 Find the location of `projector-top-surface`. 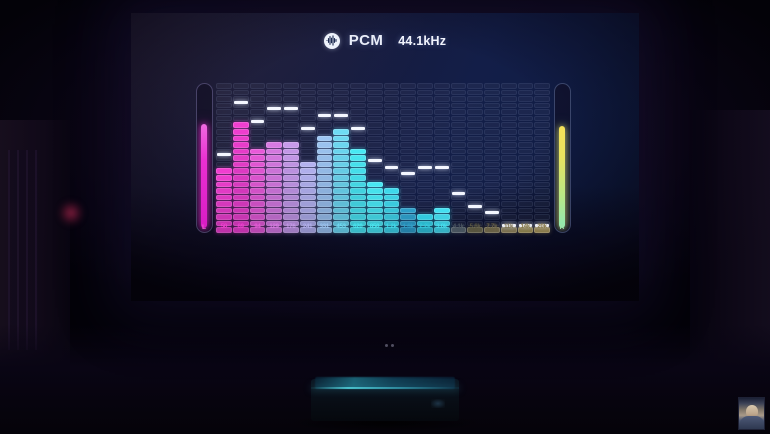

projector-top-surface is located at coordinates (385, 383).